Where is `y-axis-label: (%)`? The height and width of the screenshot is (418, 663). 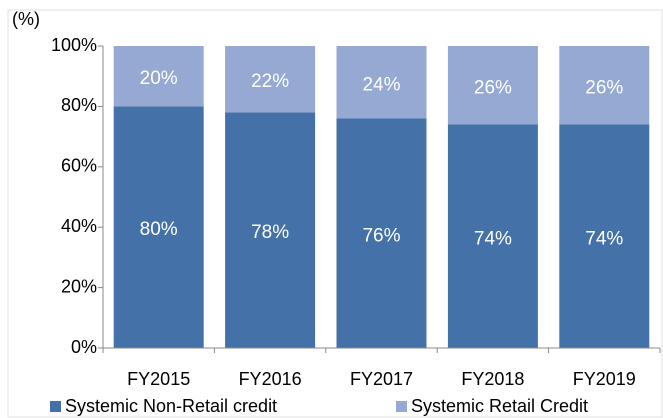
y-axis-label: (%) is located at coordinates (26, 19).